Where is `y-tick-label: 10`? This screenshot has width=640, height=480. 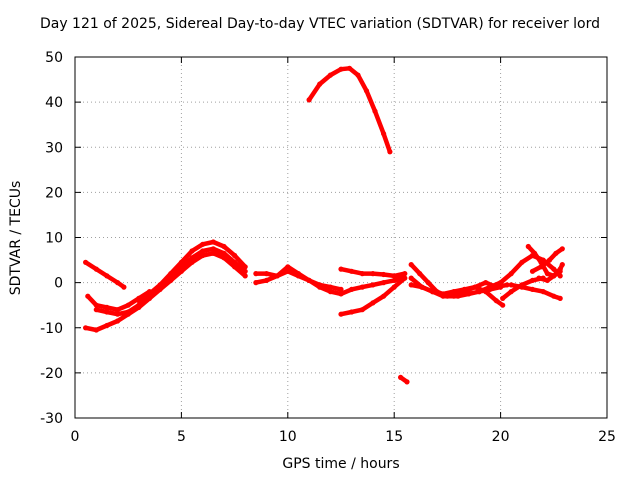 y-tick-label: 10 is located at coordinates (54, 239).